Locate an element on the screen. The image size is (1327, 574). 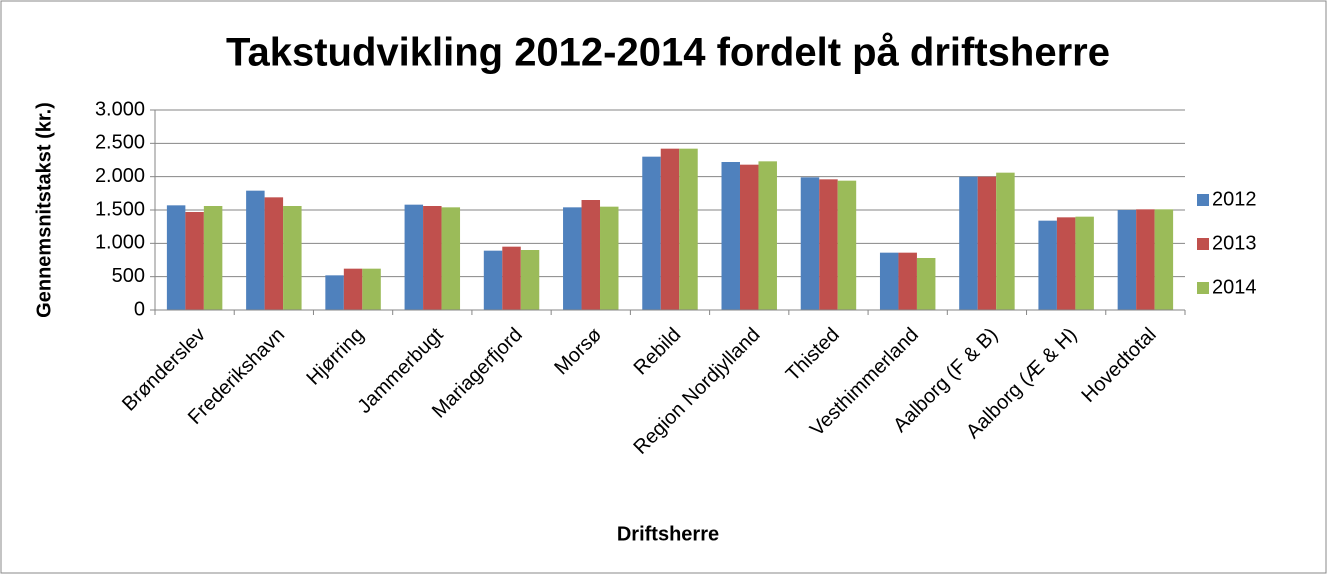
legend-label: 2014 is located at coordinates (1234, 287).